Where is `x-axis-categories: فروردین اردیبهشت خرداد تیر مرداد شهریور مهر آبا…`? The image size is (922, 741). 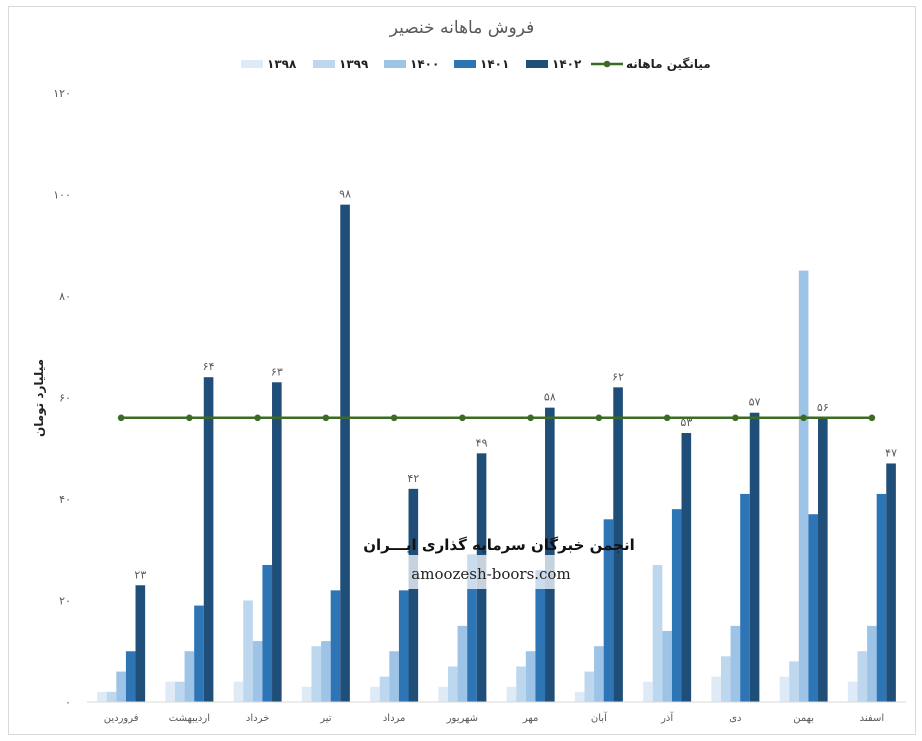
x-axis-categories: فروردین اردیبهشت خرداد تیر مرداد شهریور مهر آبا… is located at coordinates (494, 717).